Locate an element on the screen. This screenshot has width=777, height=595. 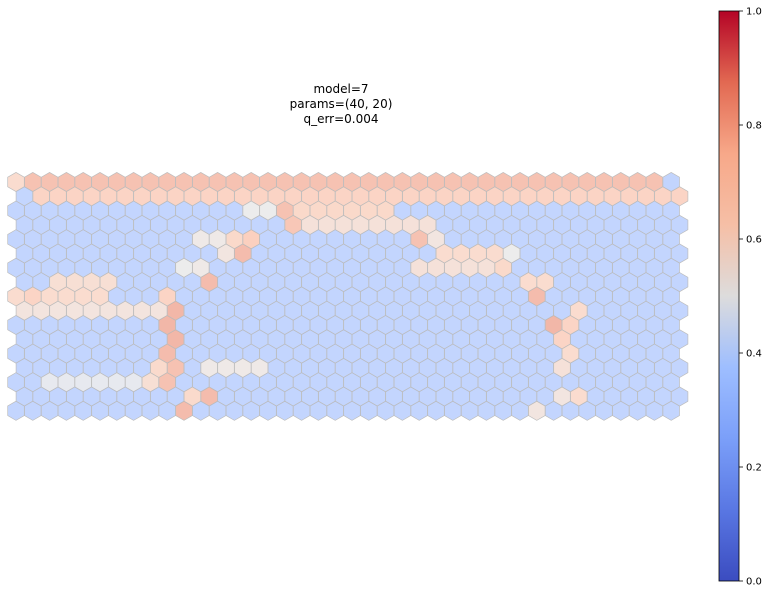
title-line-params: params=(40, 20) is located at coordinates (341, 104).